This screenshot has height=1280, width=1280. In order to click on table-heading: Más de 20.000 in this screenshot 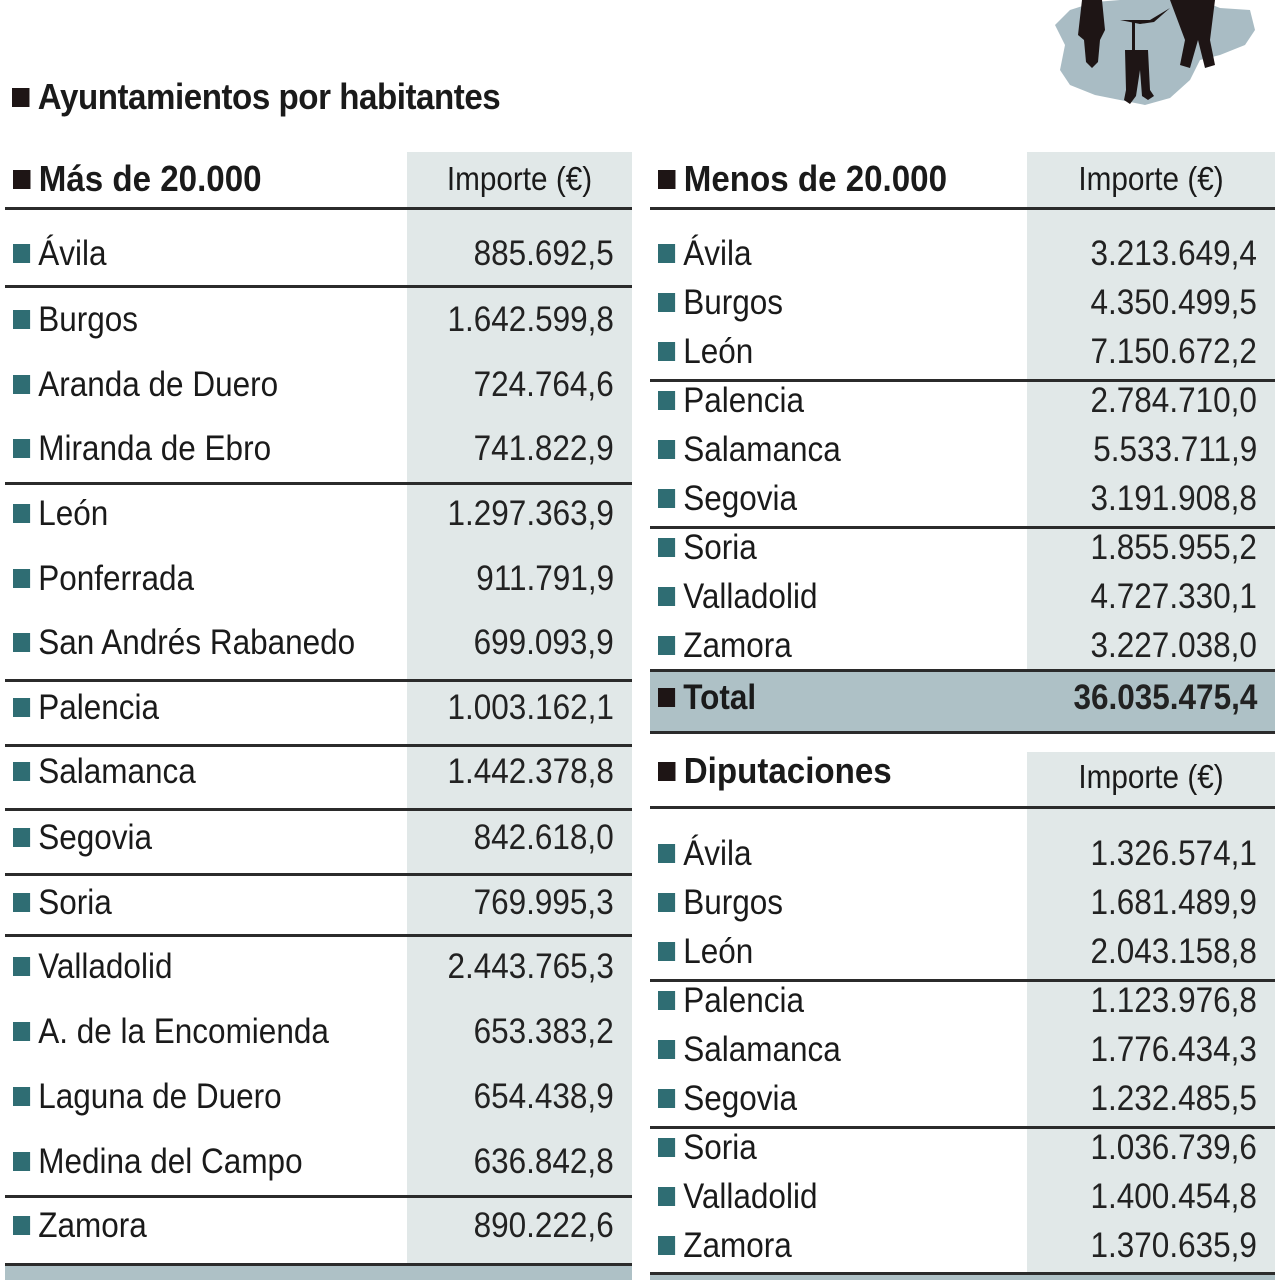, I will do `click(137, 179)`.